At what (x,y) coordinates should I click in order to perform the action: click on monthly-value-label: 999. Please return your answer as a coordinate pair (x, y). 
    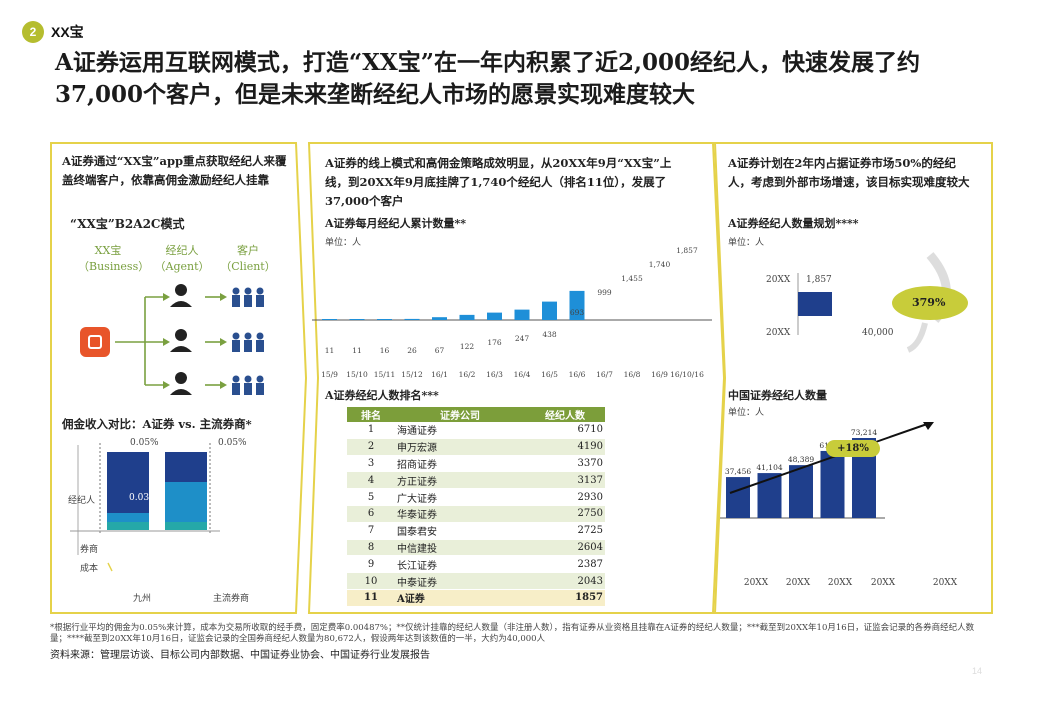
    Looking at the image, I should click on (604, 292).